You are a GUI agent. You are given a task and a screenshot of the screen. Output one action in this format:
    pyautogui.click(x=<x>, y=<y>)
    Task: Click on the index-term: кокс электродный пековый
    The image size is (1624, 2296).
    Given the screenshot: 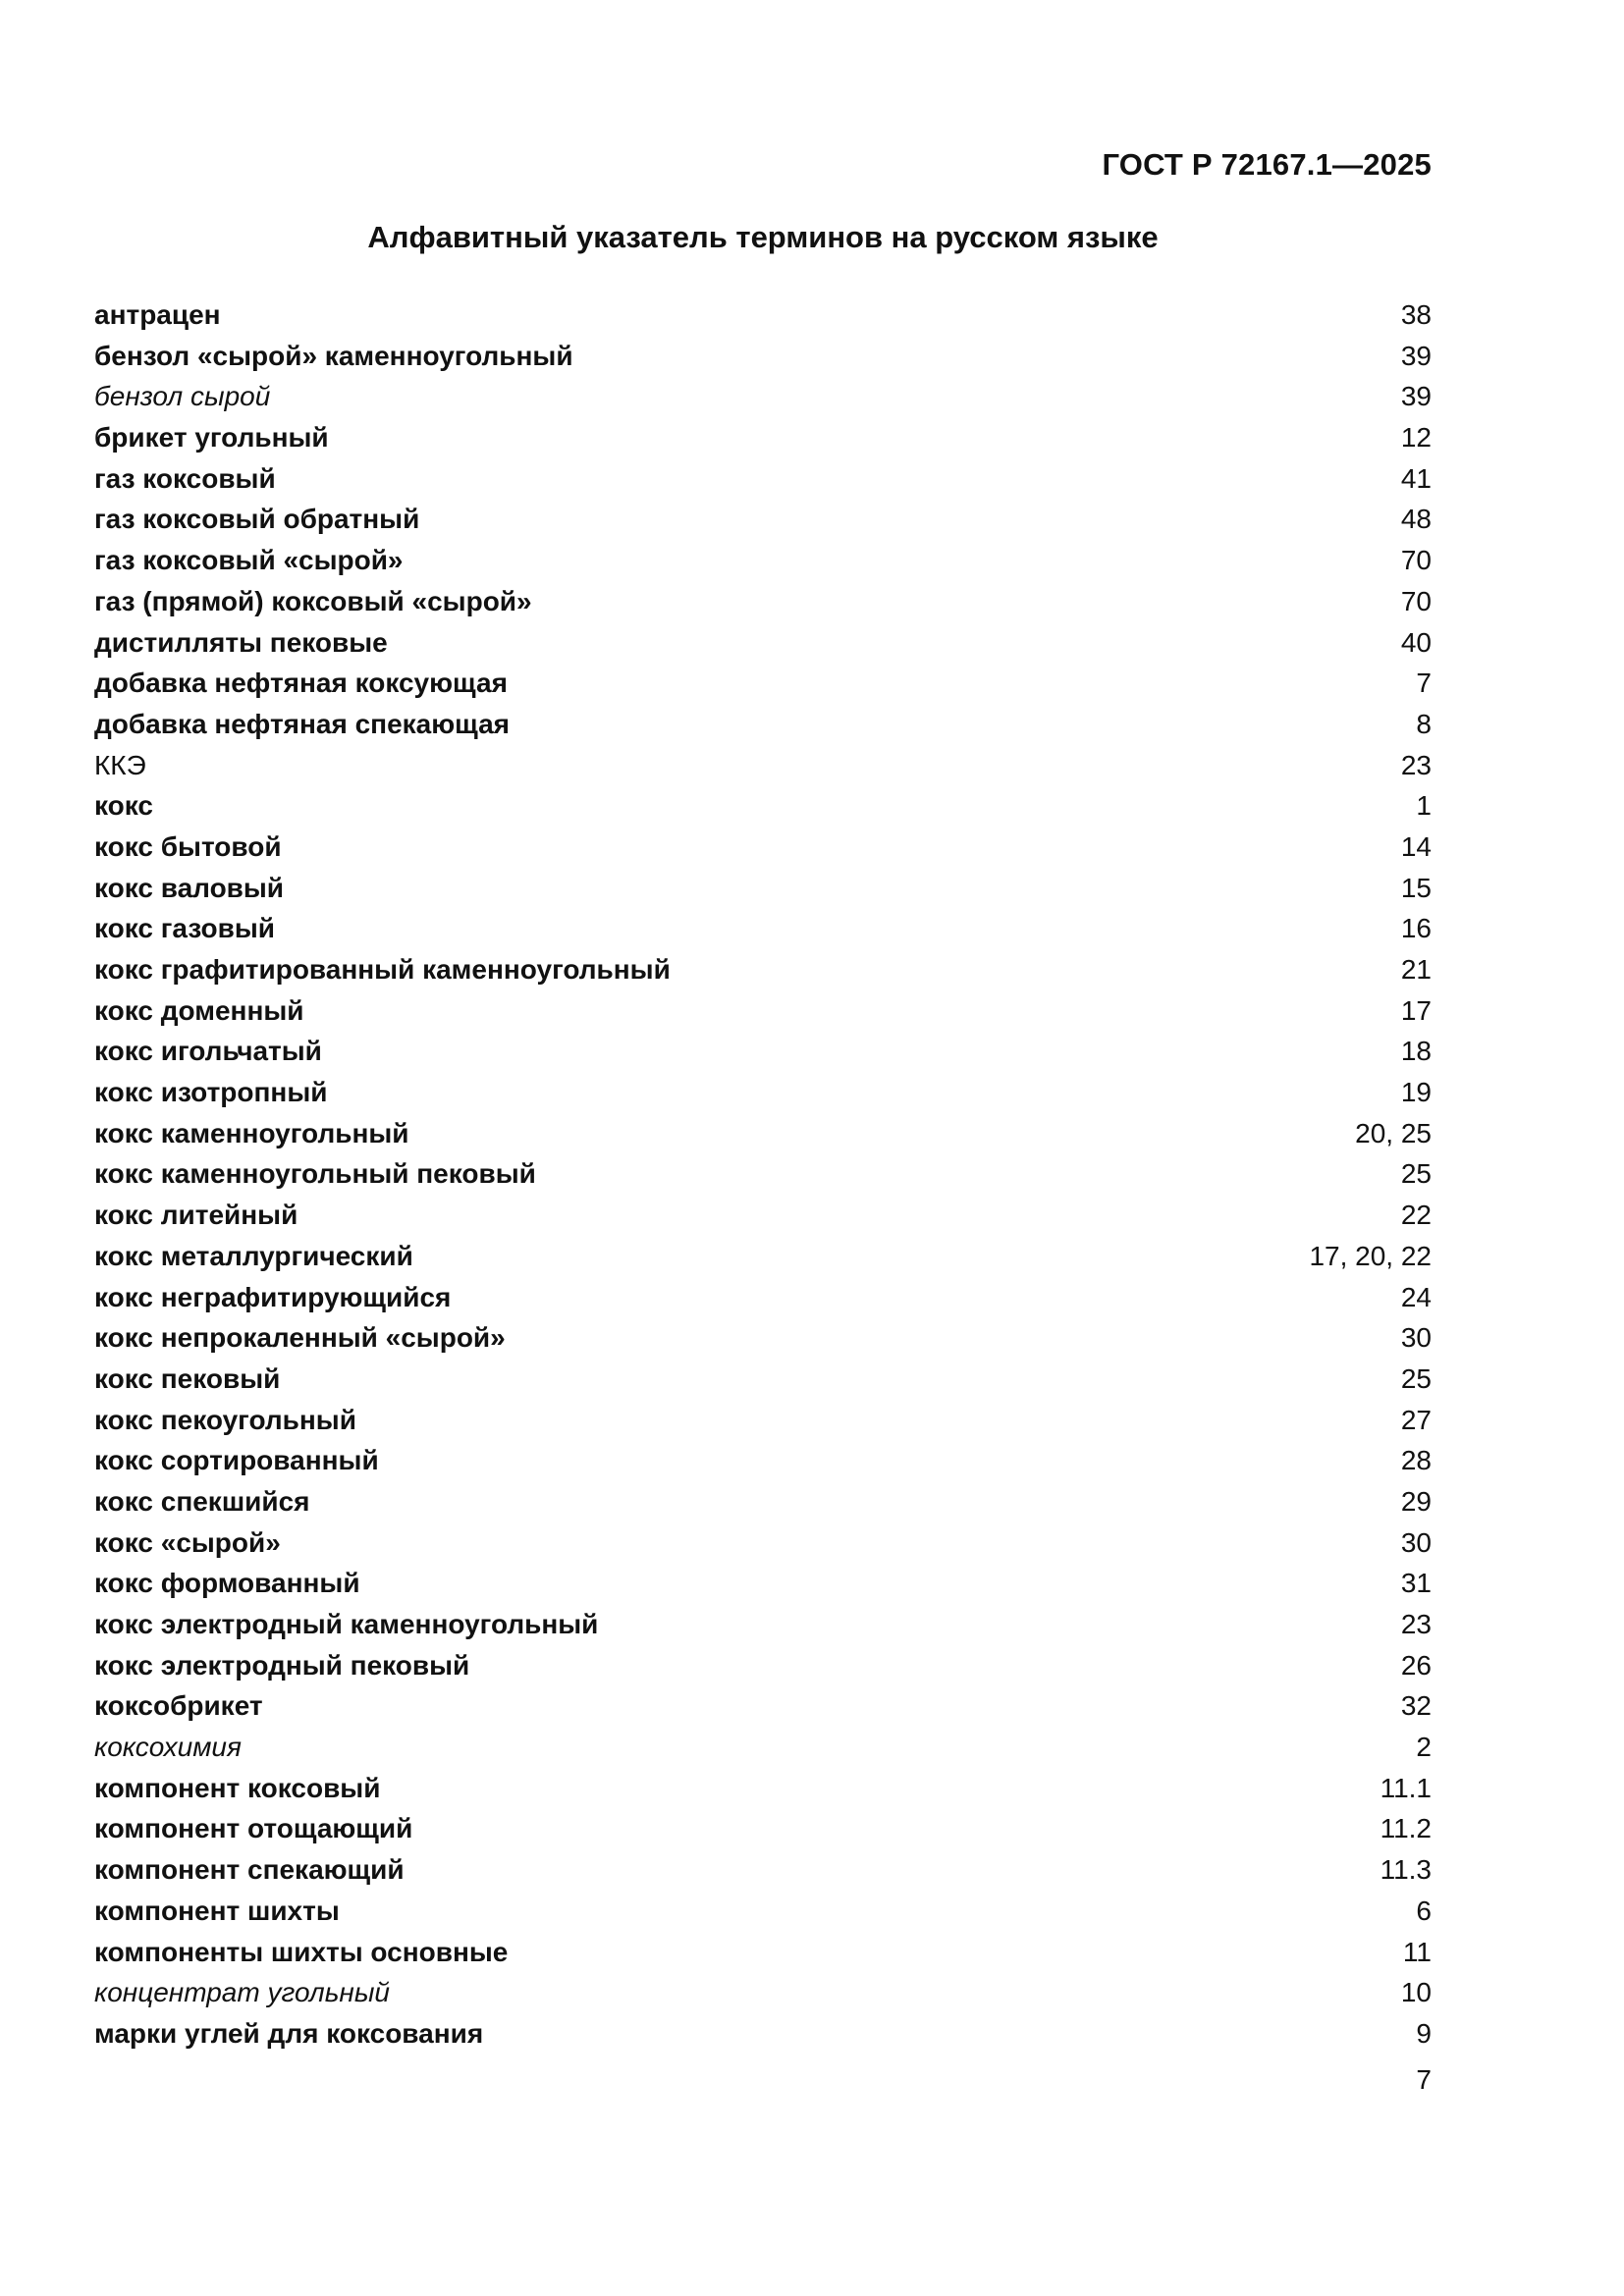 What is the action you would take?
    pyautogui.click(x=282, y=1665)
    